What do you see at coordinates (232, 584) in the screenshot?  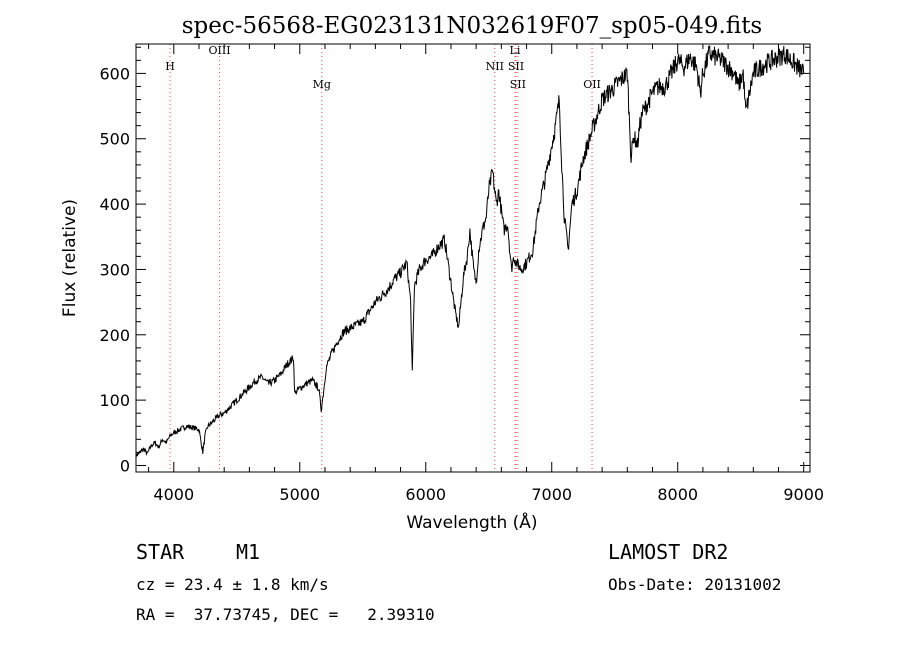 I see `redshift-velocity: cz = 23.4 ± 1.8 km/s` at bounding box center [232, 584].